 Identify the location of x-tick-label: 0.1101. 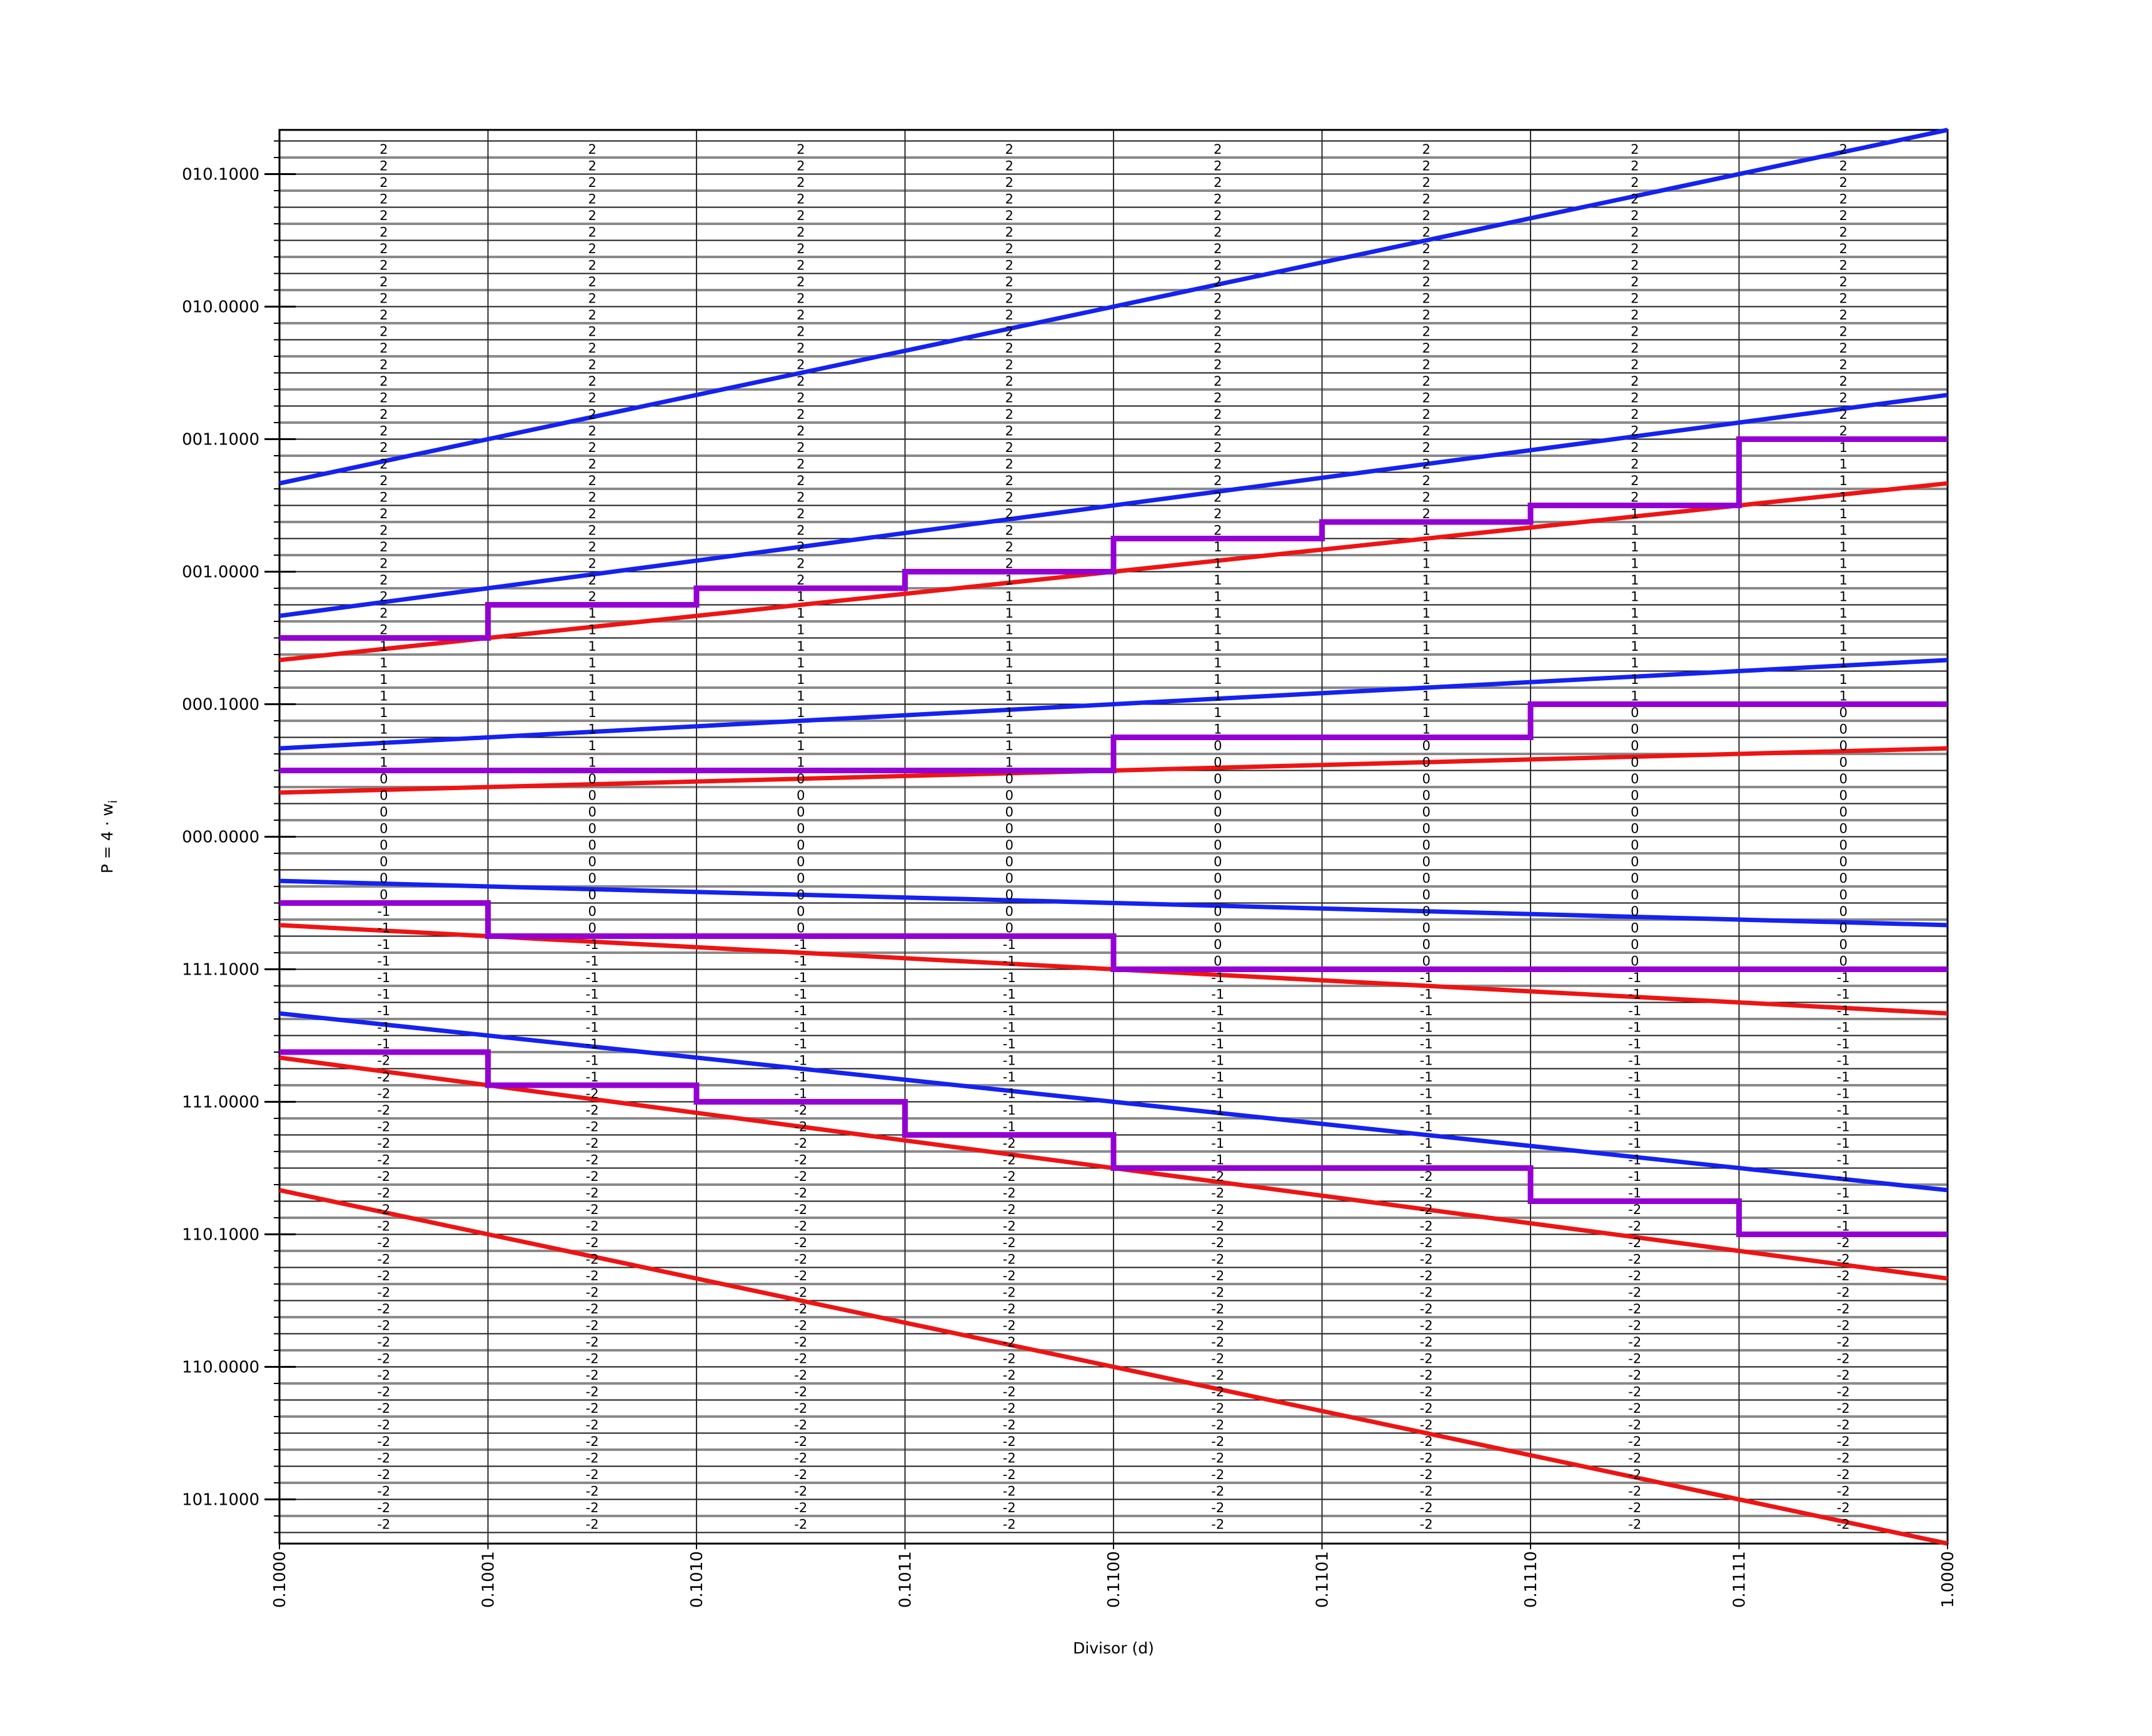
(1323, 1580).